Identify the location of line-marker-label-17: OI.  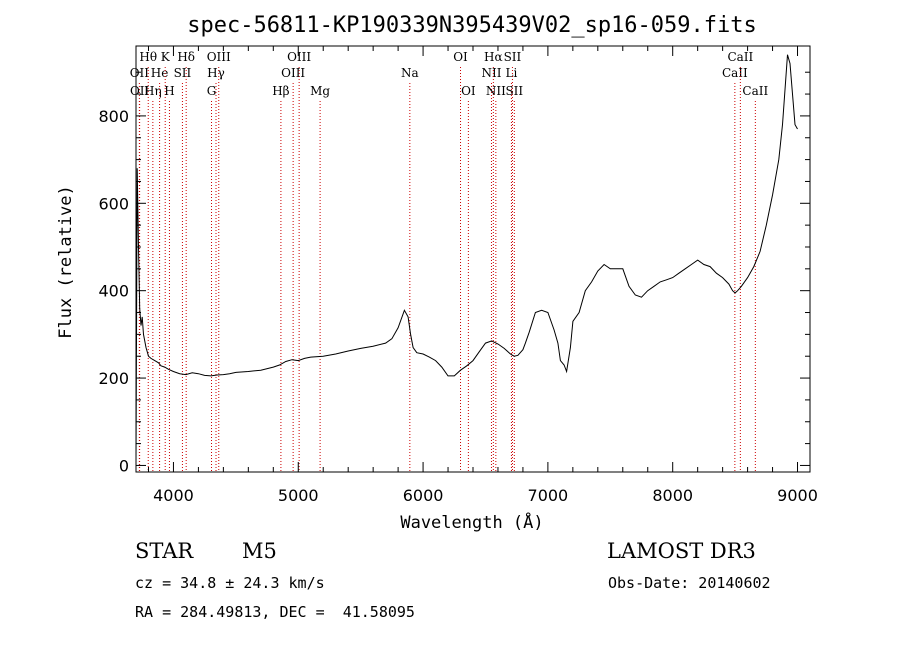
(460, 57).